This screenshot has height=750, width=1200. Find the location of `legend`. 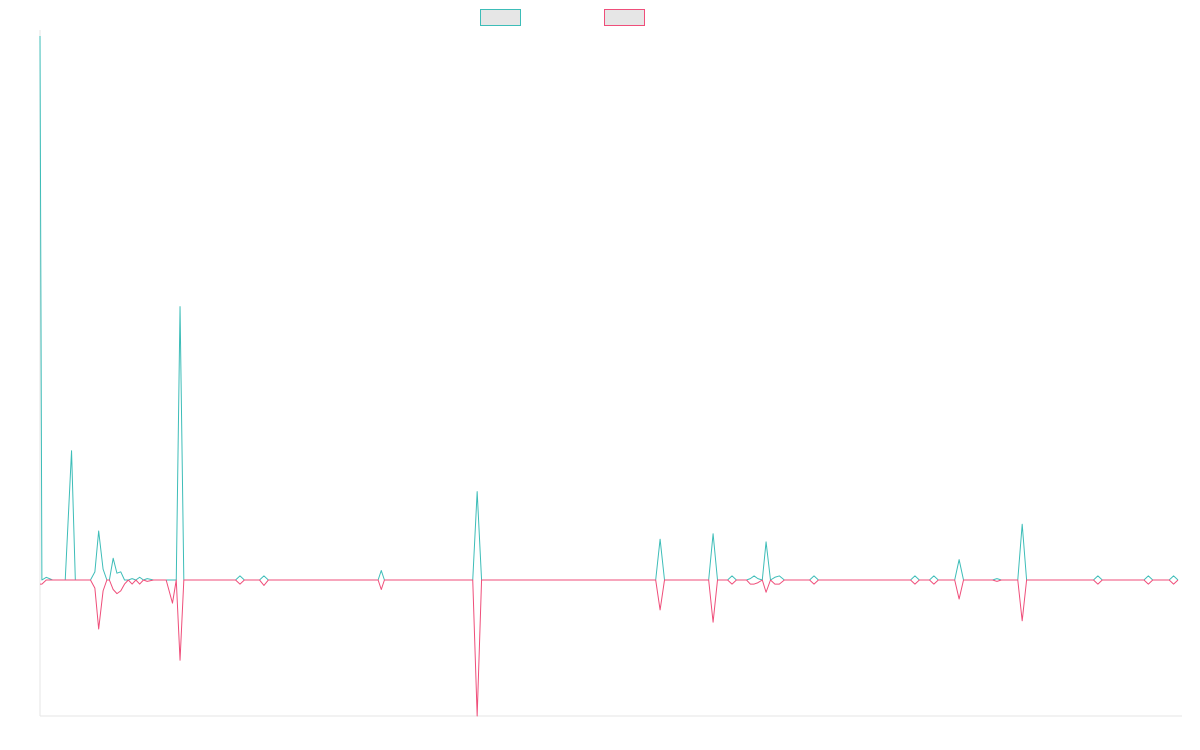

legend is located at coordinates (562, 17).